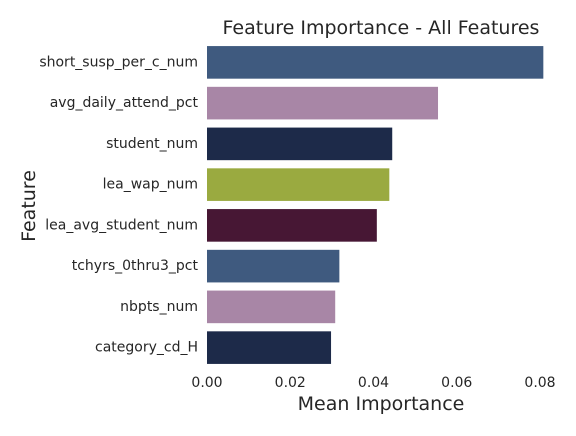 Image resolution: width=576 pixels, height=436 pixels. I want to click on chart-title: Feature Importance - All Features, so click(381, 28).